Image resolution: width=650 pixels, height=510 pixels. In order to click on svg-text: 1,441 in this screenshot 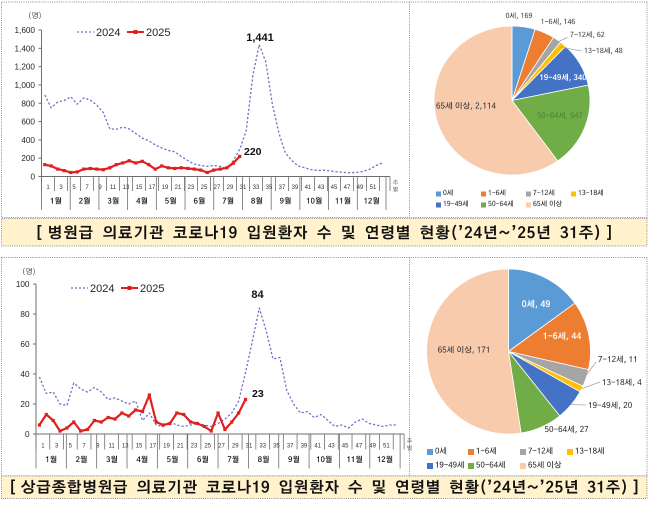, I will do `click(260, 38)`.